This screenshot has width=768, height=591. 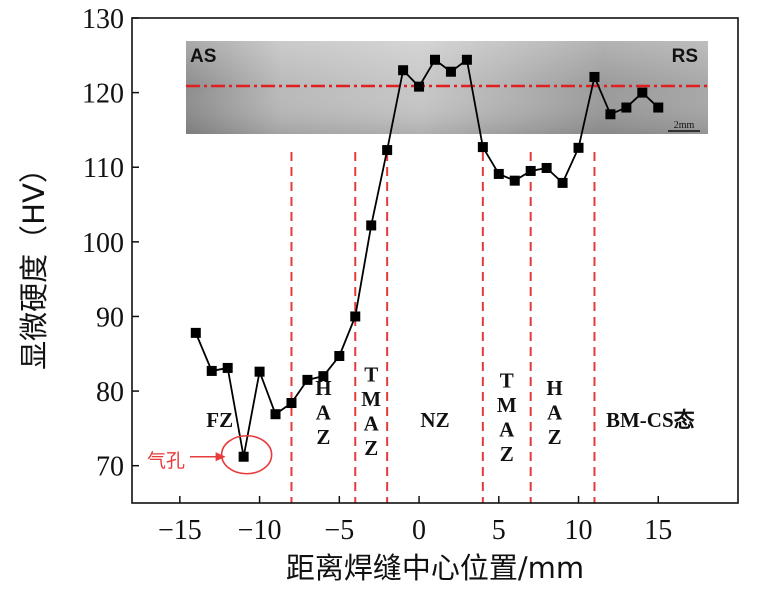 I want to click on micrograph-left-label: AS, so click(x=203, y=56).